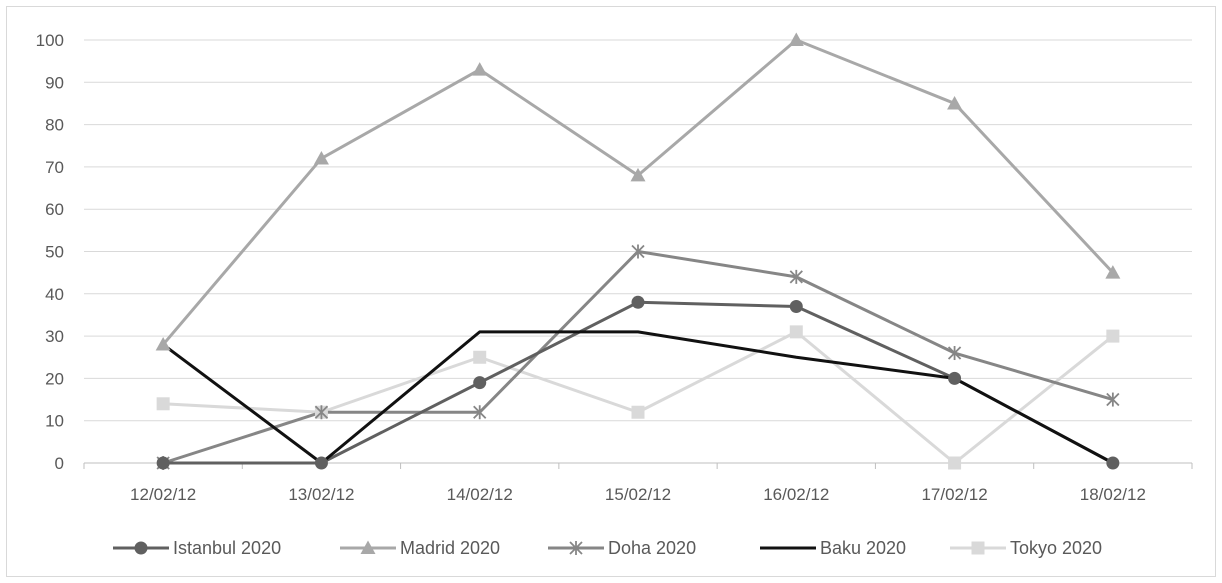 The width and height of the screenshot is (1222, 583). I want to click on y-tick-label: 100, so click(50, 40).